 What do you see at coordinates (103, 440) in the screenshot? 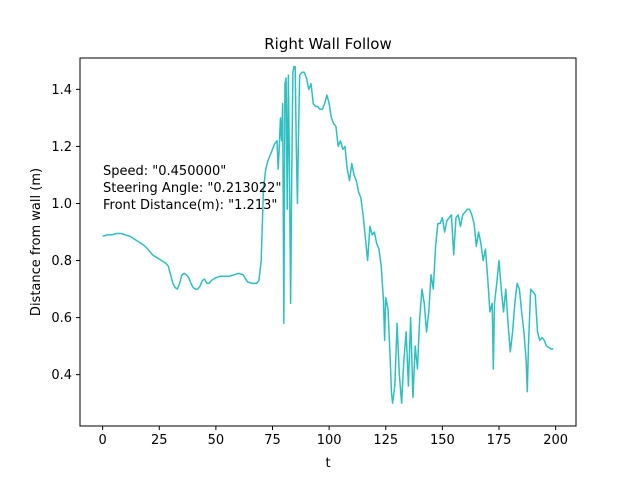
I see `x-tick-label: 0` at bounding box center [103, 440].